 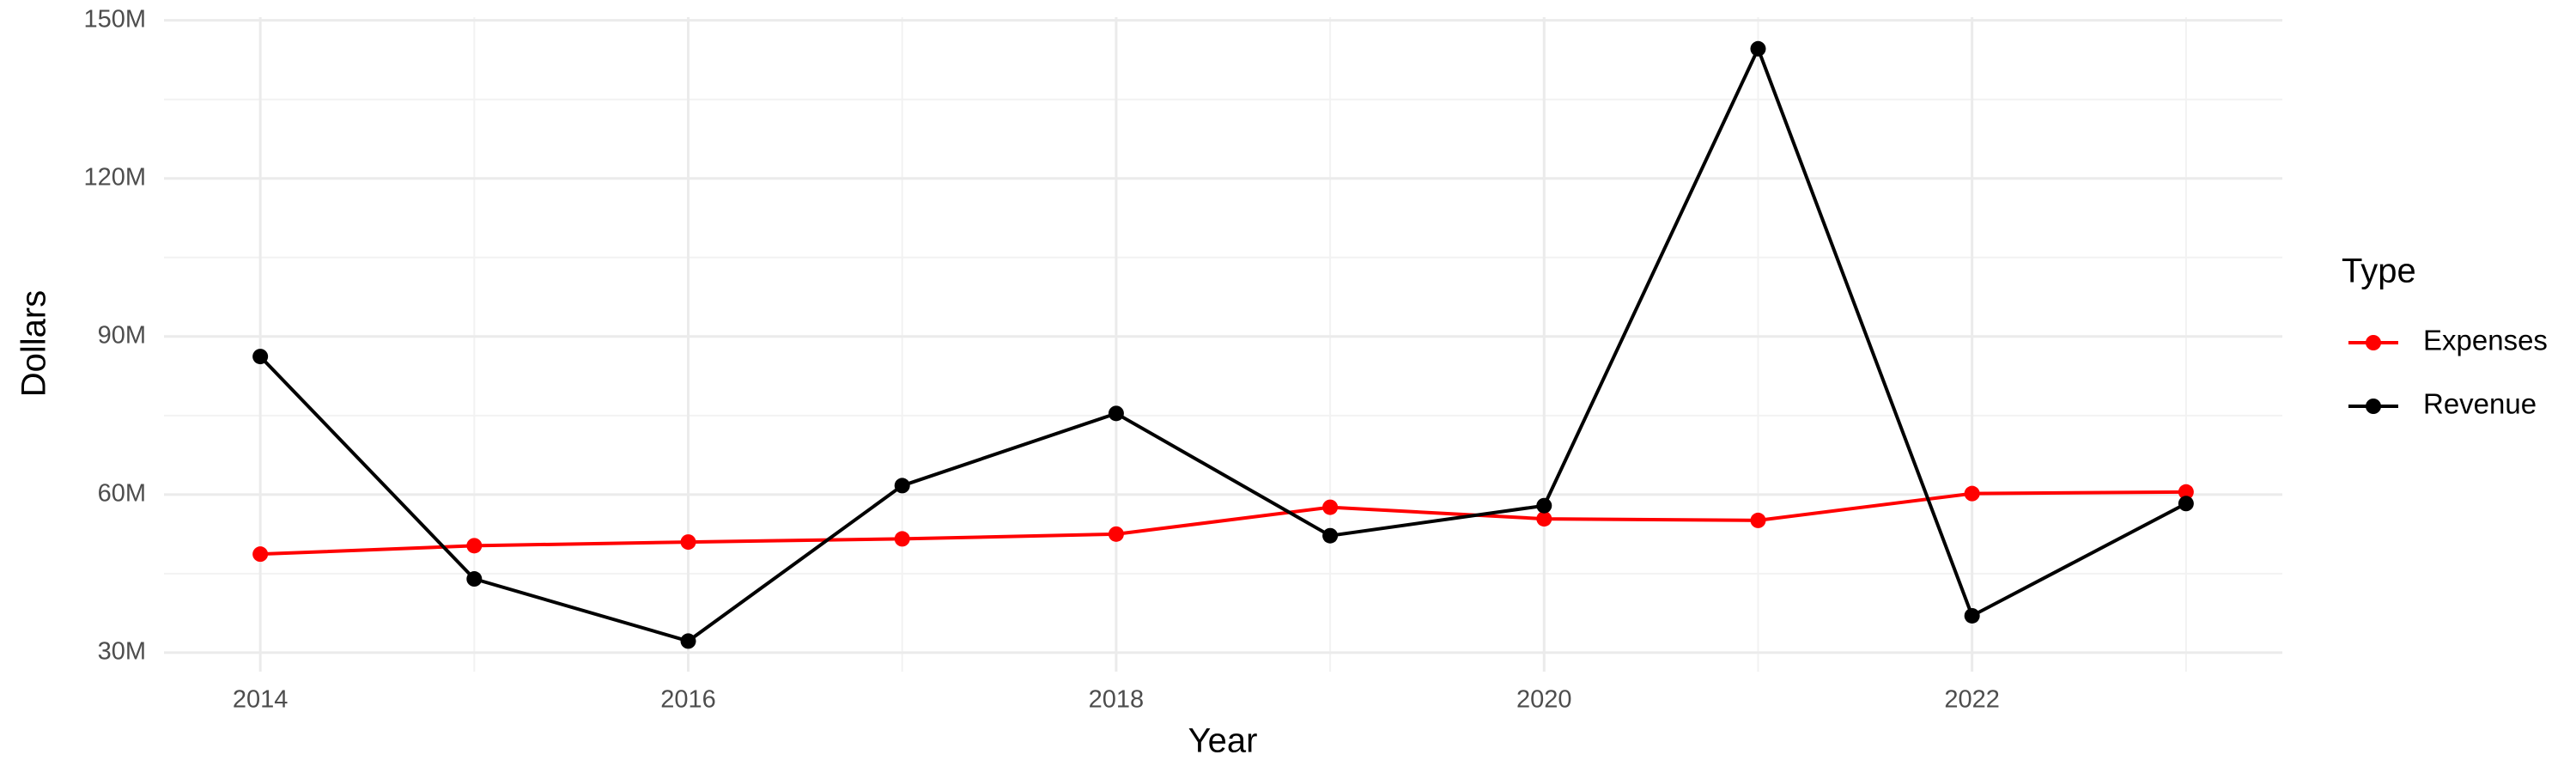 What do you see at coordinates (1223, 523) in the screenshot?
I see `series-line` at bounding box center [1223, 523].